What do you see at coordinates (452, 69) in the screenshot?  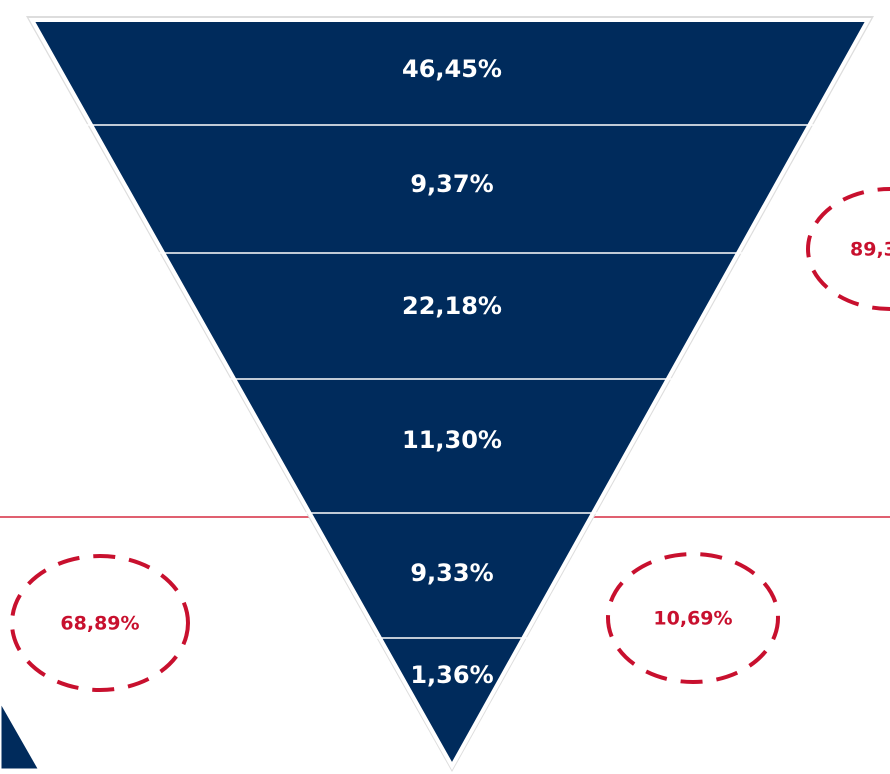 I see `segment-label: 46,45%` at bounding box center [452, 69].